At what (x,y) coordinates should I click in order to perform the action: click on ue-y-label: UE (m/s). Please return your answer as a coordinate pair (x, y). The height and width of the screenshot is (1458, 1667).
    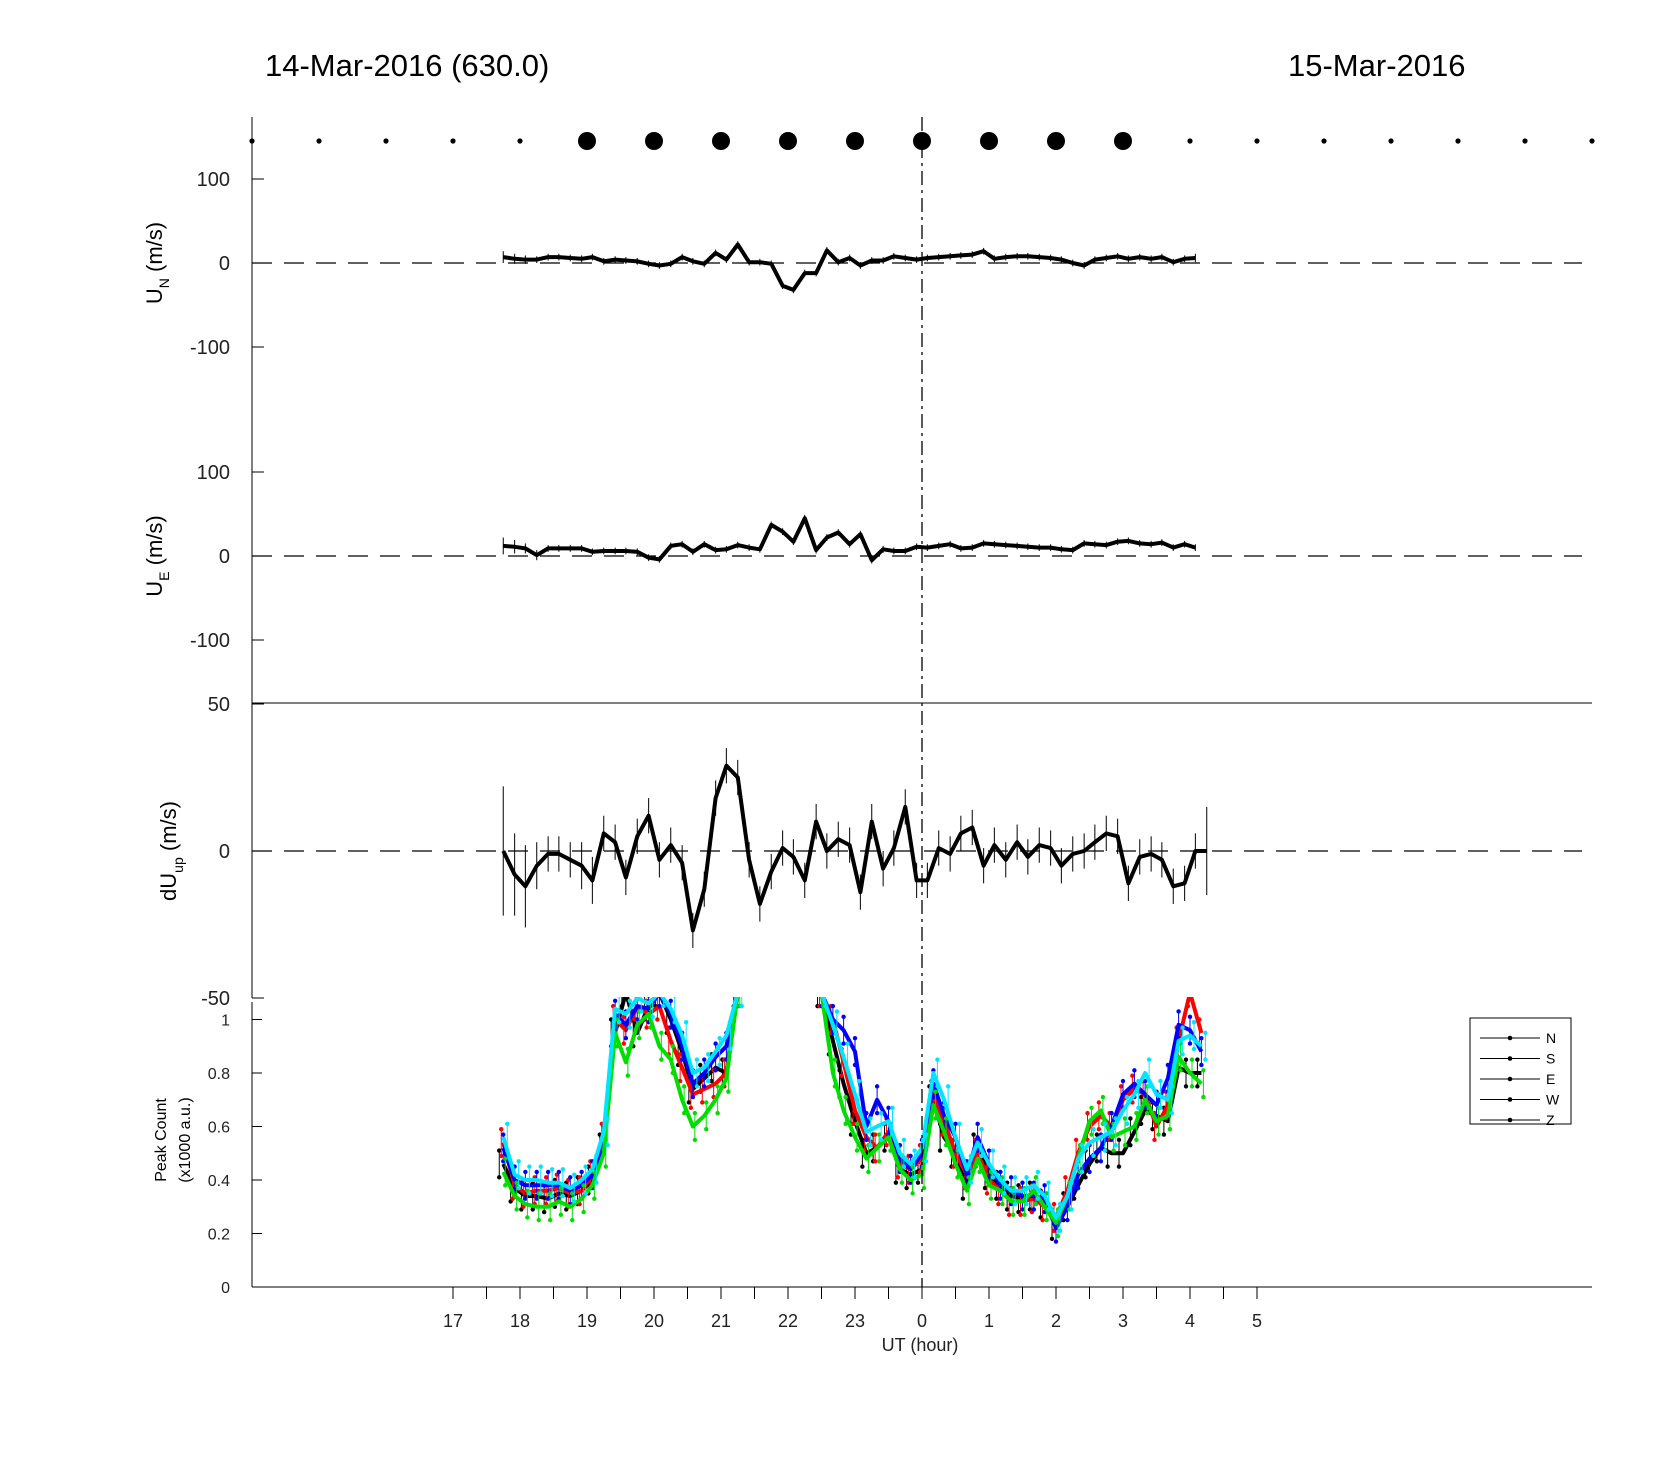
    Looking at the image, I should click on (157, 555).